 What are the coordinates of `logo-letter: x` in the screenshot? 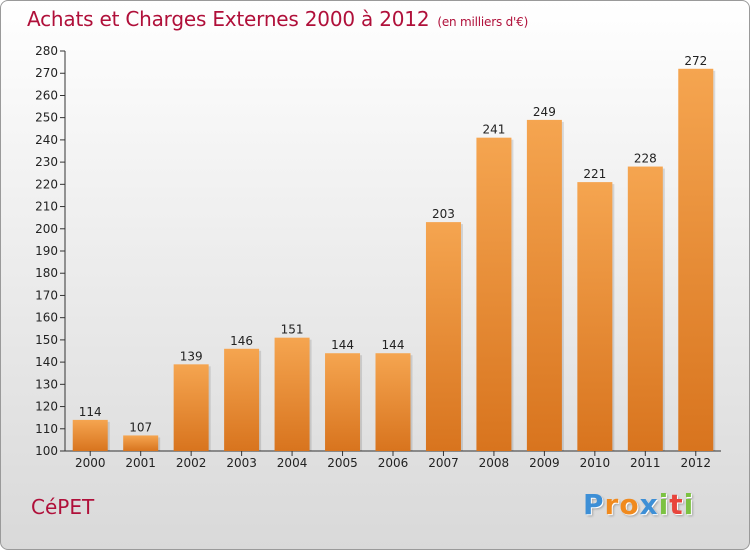 It's located at (649, 504).